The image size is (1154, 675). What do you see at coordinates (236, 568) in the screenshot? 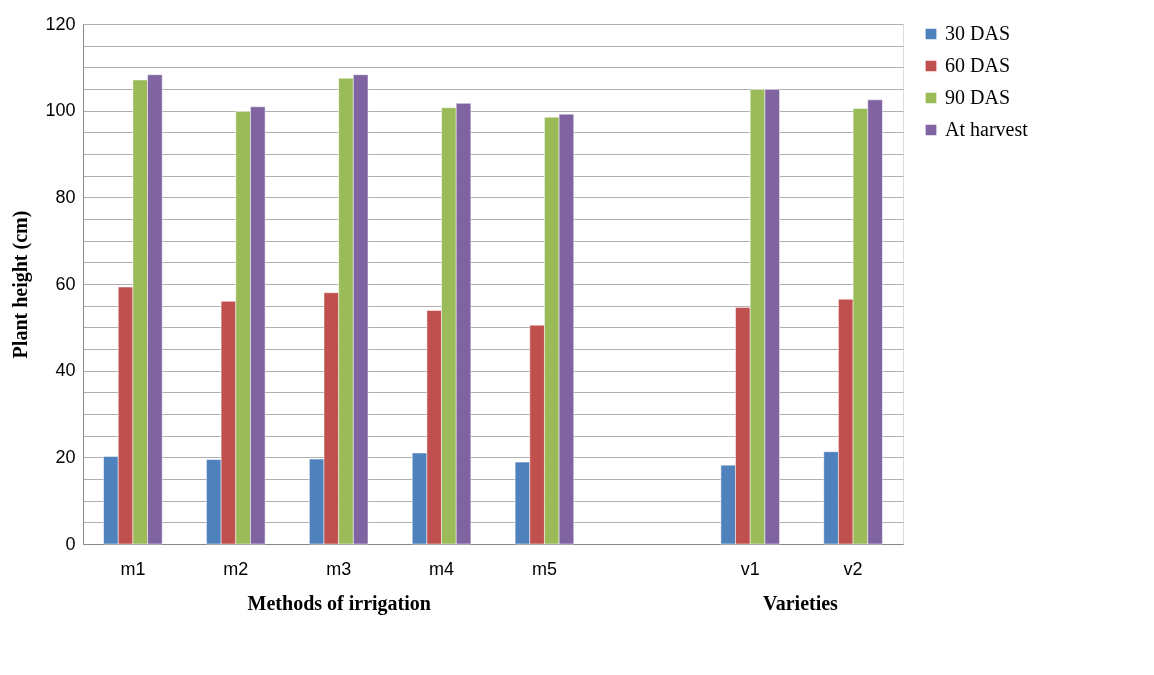
I see `x-tick-label: m2` at bounding box center [236, 568].